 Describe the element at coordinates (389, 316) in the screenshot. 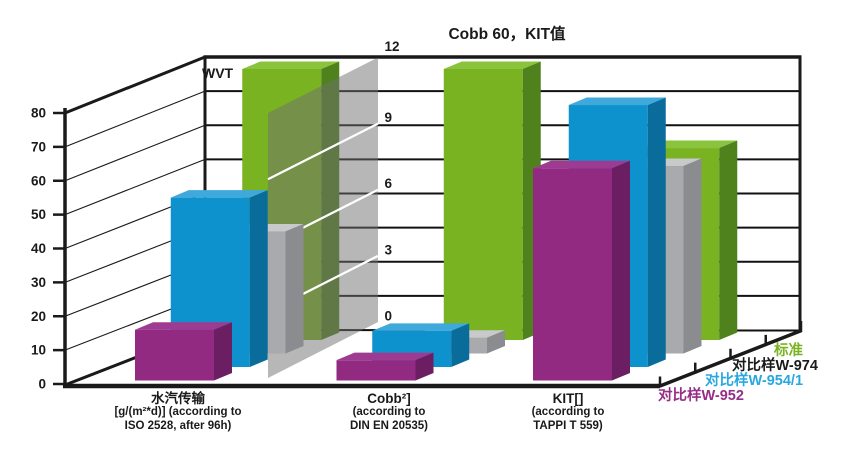

I see `right-axis-tick-label-0: 0` at that location.